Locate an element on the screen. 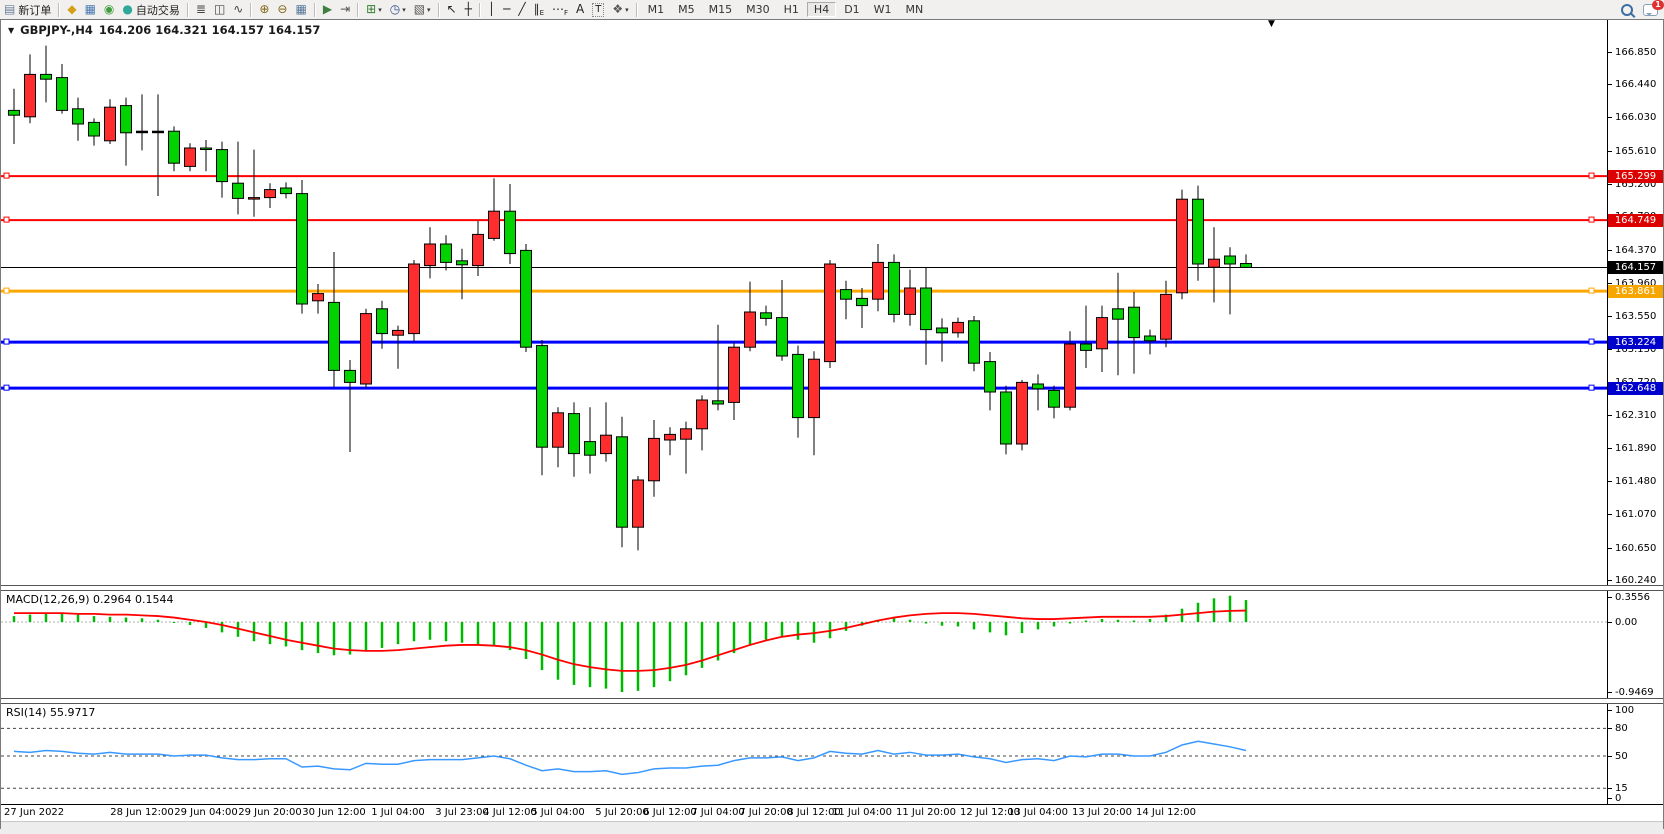 The height and width of the screenshot is (834, 1664). crosshair-button: ┼ is located at coordinates (468, 9).